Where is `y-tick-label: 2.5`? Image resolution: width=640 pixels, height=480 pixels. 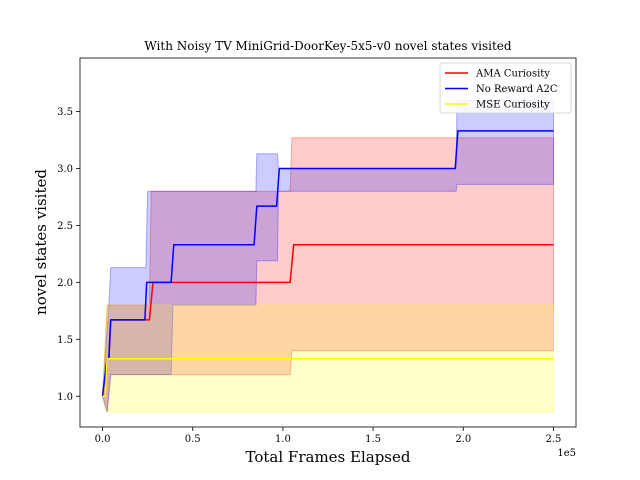 y-tick-label: 2.5 is located at coordinates (65, 226).